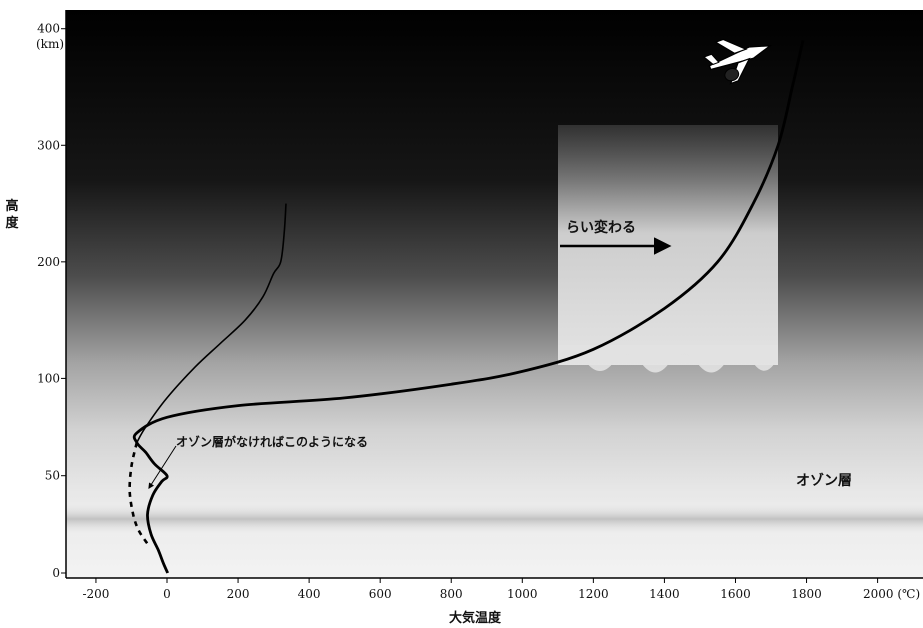 This screenshot has width=923, height=628. I want to click on y-tick-label: 400, so click(48, 29).